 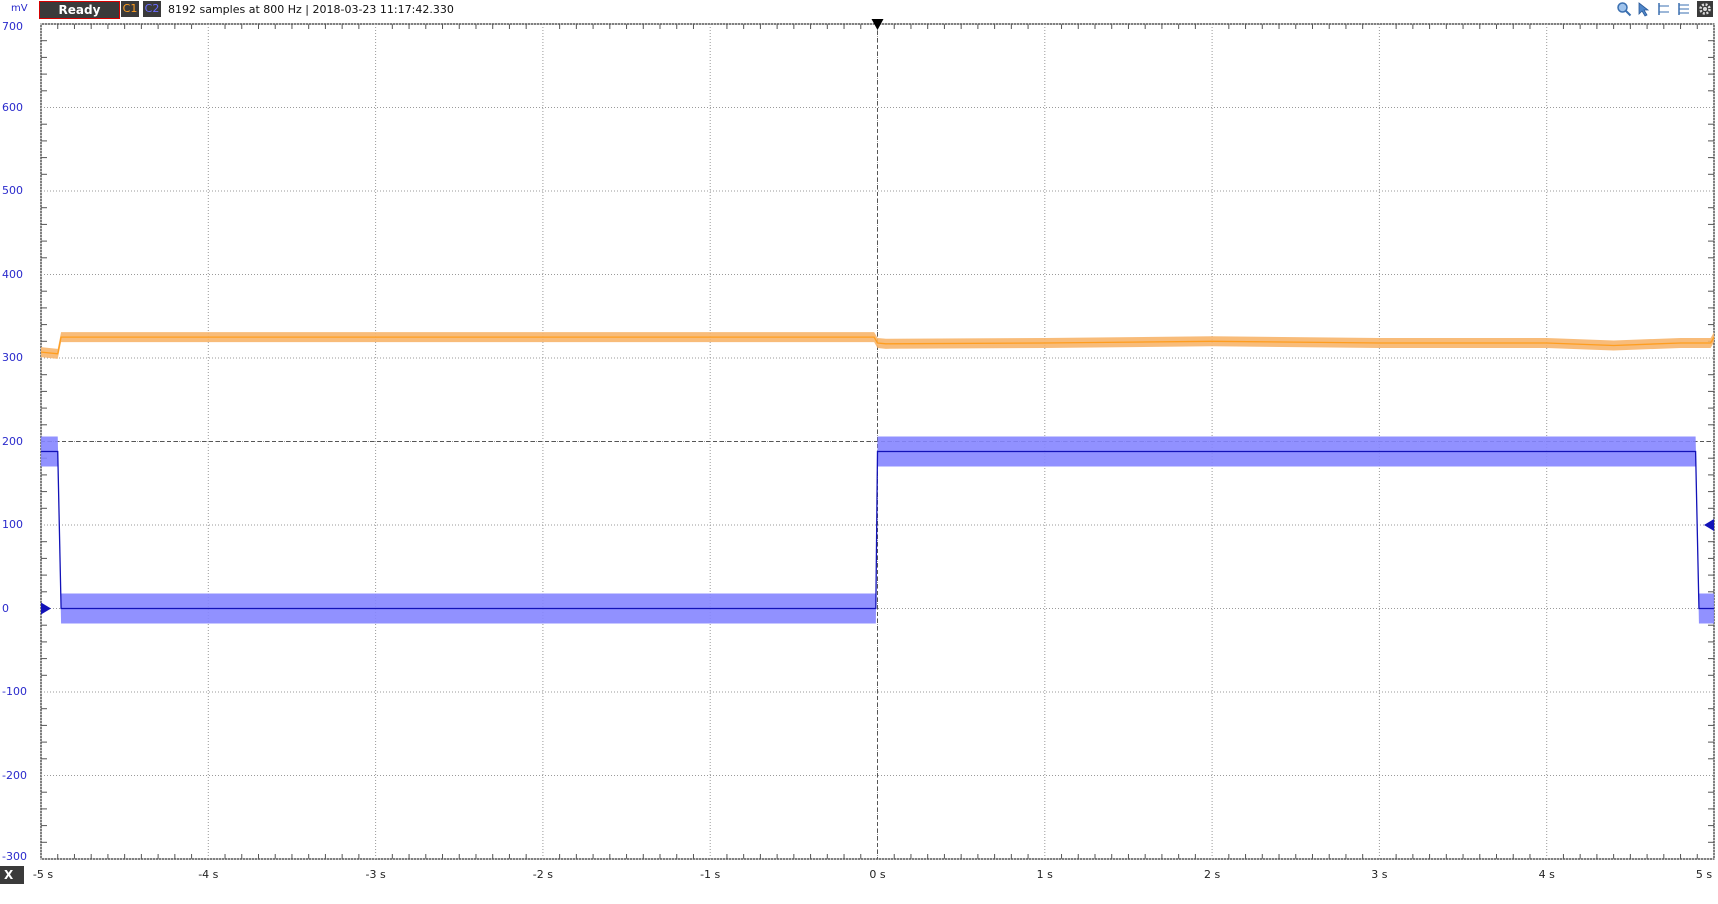 What do you see at coordinates (1684, 9) in the screenshot?
I see `cursor-right-icon` at bounding box center [1684, 9].